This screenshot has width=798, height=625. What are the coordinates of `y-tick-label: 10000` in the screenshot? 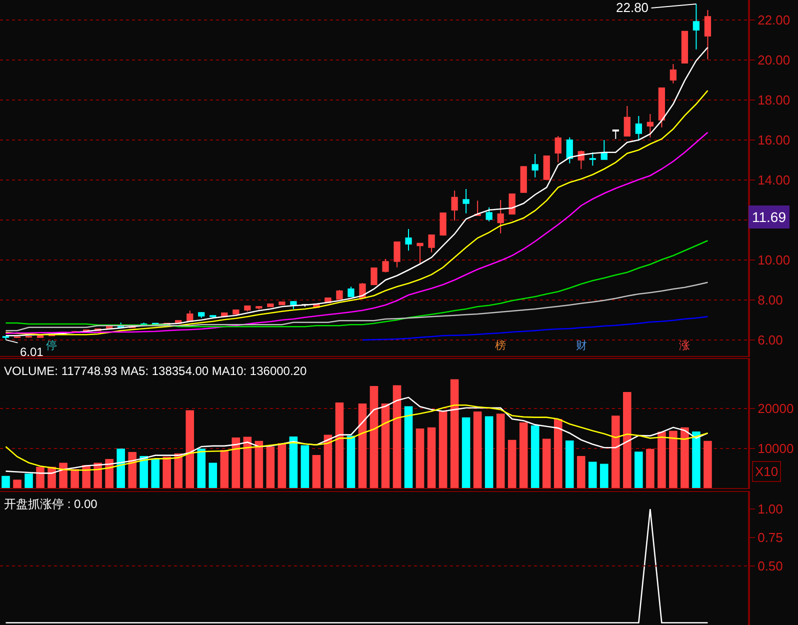 It's located at (776, 448).